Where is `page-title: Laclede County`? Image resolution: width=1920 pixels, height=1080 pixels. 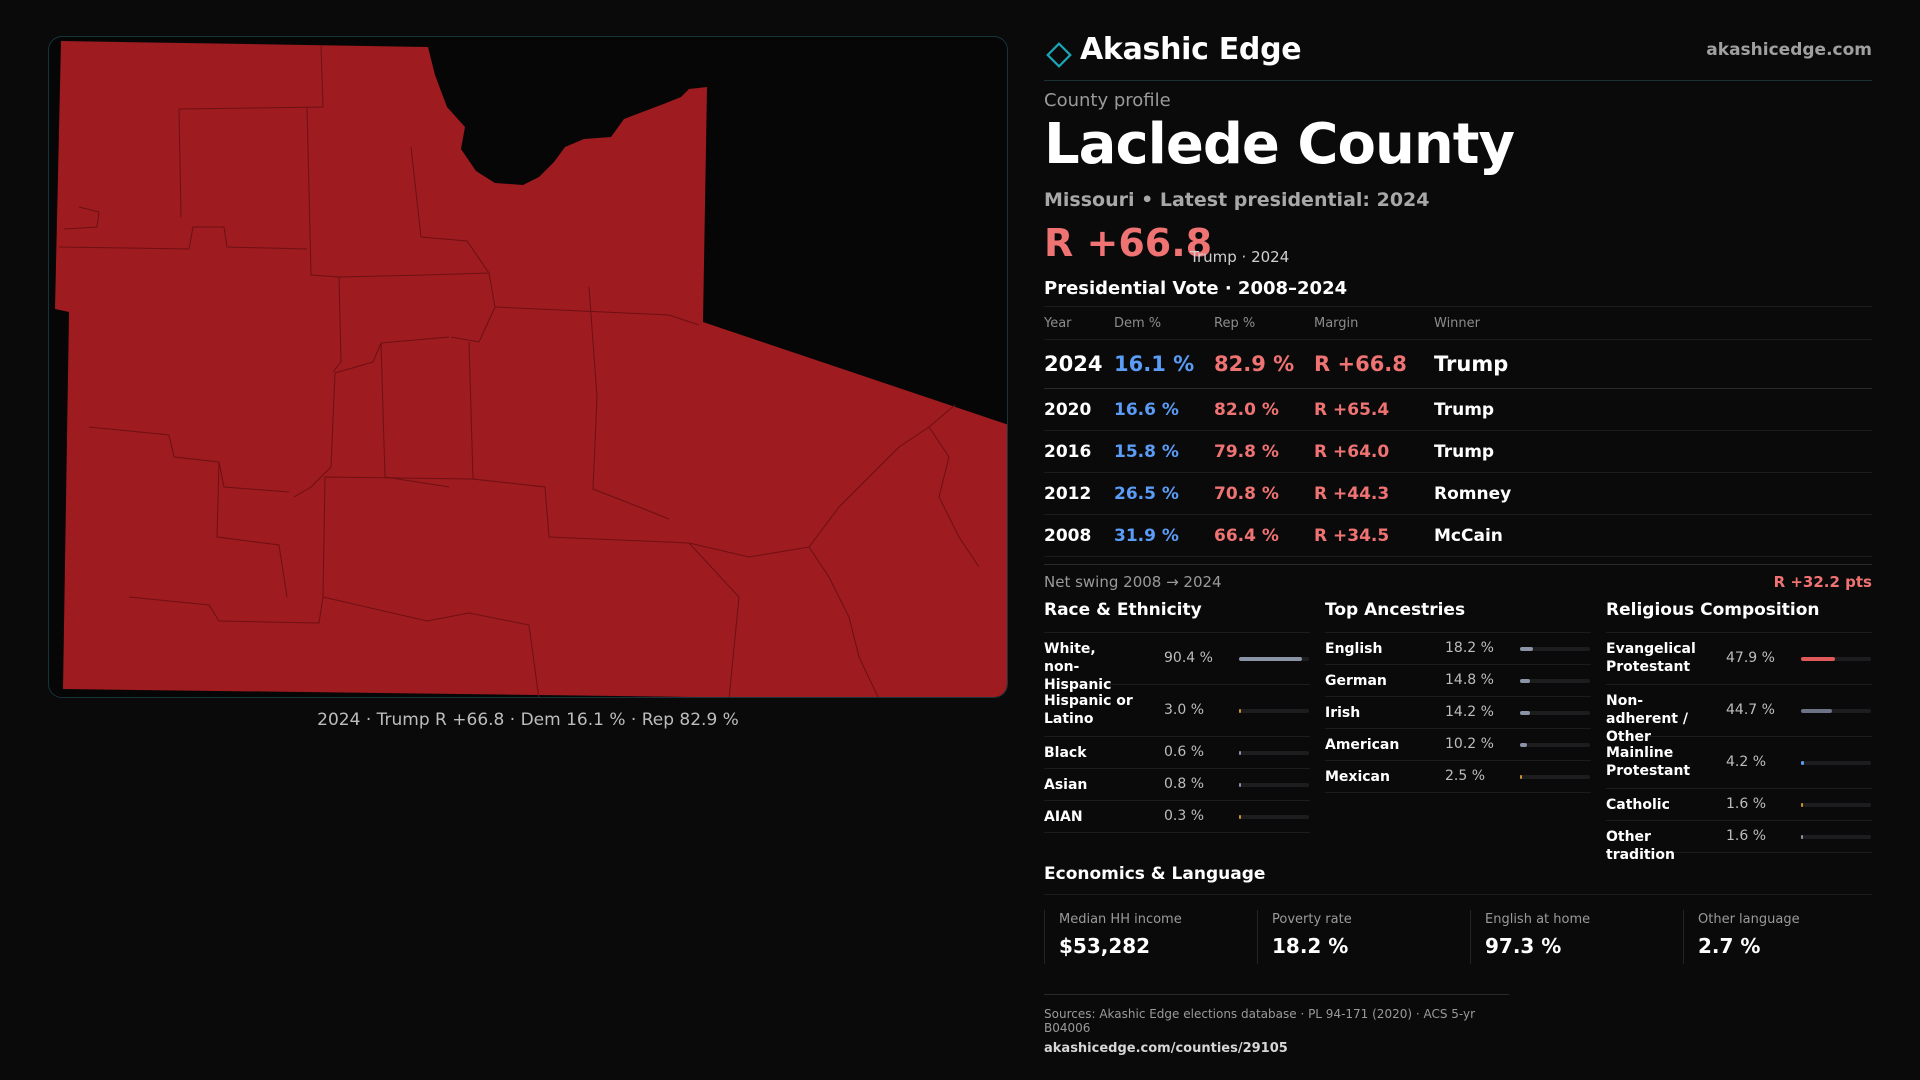
page-title: Laclede County is located at coordinates (1279, 144).